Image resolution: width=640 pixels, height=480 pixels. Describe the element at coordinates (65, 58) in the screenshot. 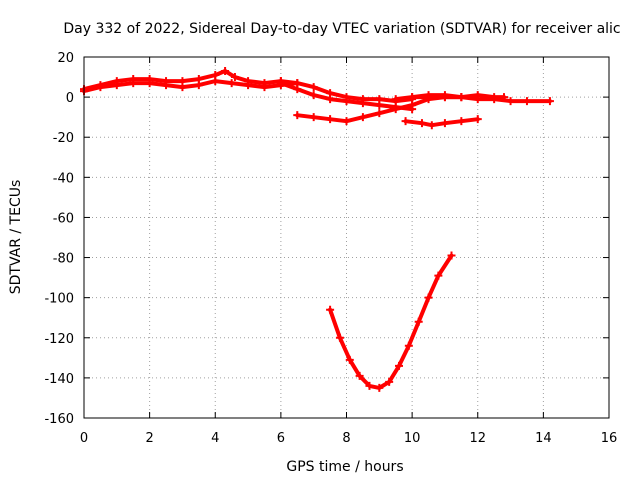

I see `y-tick-label: 20` at that location.